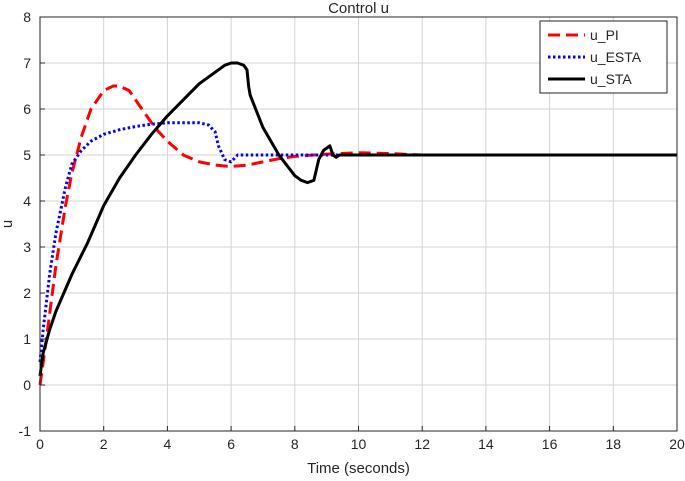 This screenshot has height=481, width=685. What do you see at coordinates (486, 444) in the screenshot?
I see `x-tick-label: 14` at bounding box center [486, 444].